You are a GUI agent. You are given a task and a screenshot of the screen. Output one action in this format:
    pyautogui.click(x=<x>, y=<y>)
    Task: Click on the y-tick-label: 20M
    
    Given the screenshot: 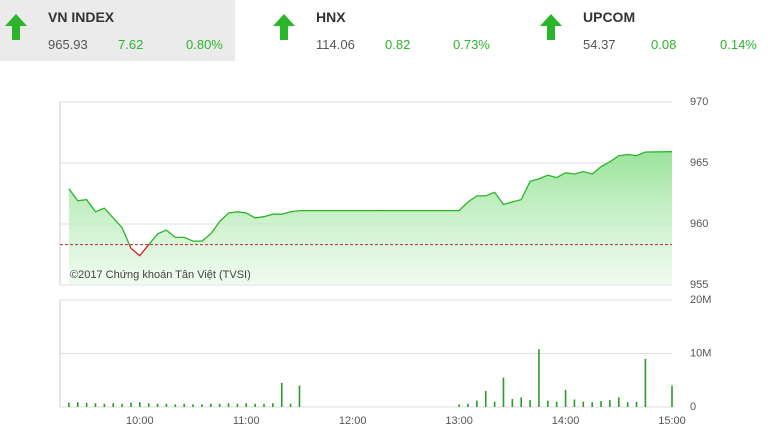 What is the action you would take?
    pyautogui.click(x=700, y=300)
    